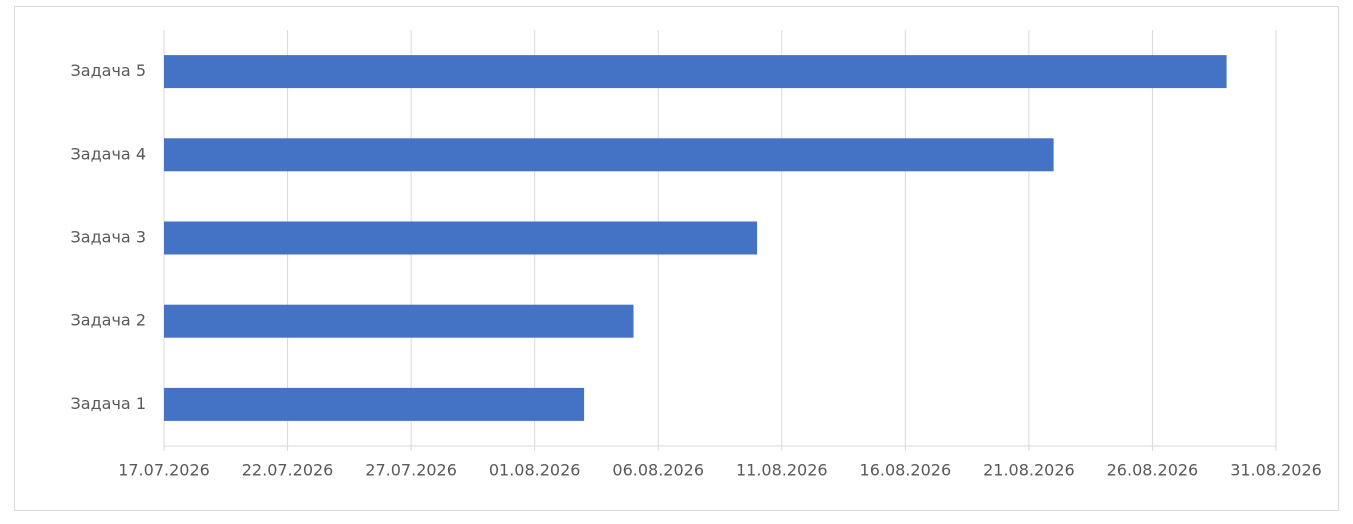  I want to click on x-tick-label: 17.07.2026, so click(164, 470).